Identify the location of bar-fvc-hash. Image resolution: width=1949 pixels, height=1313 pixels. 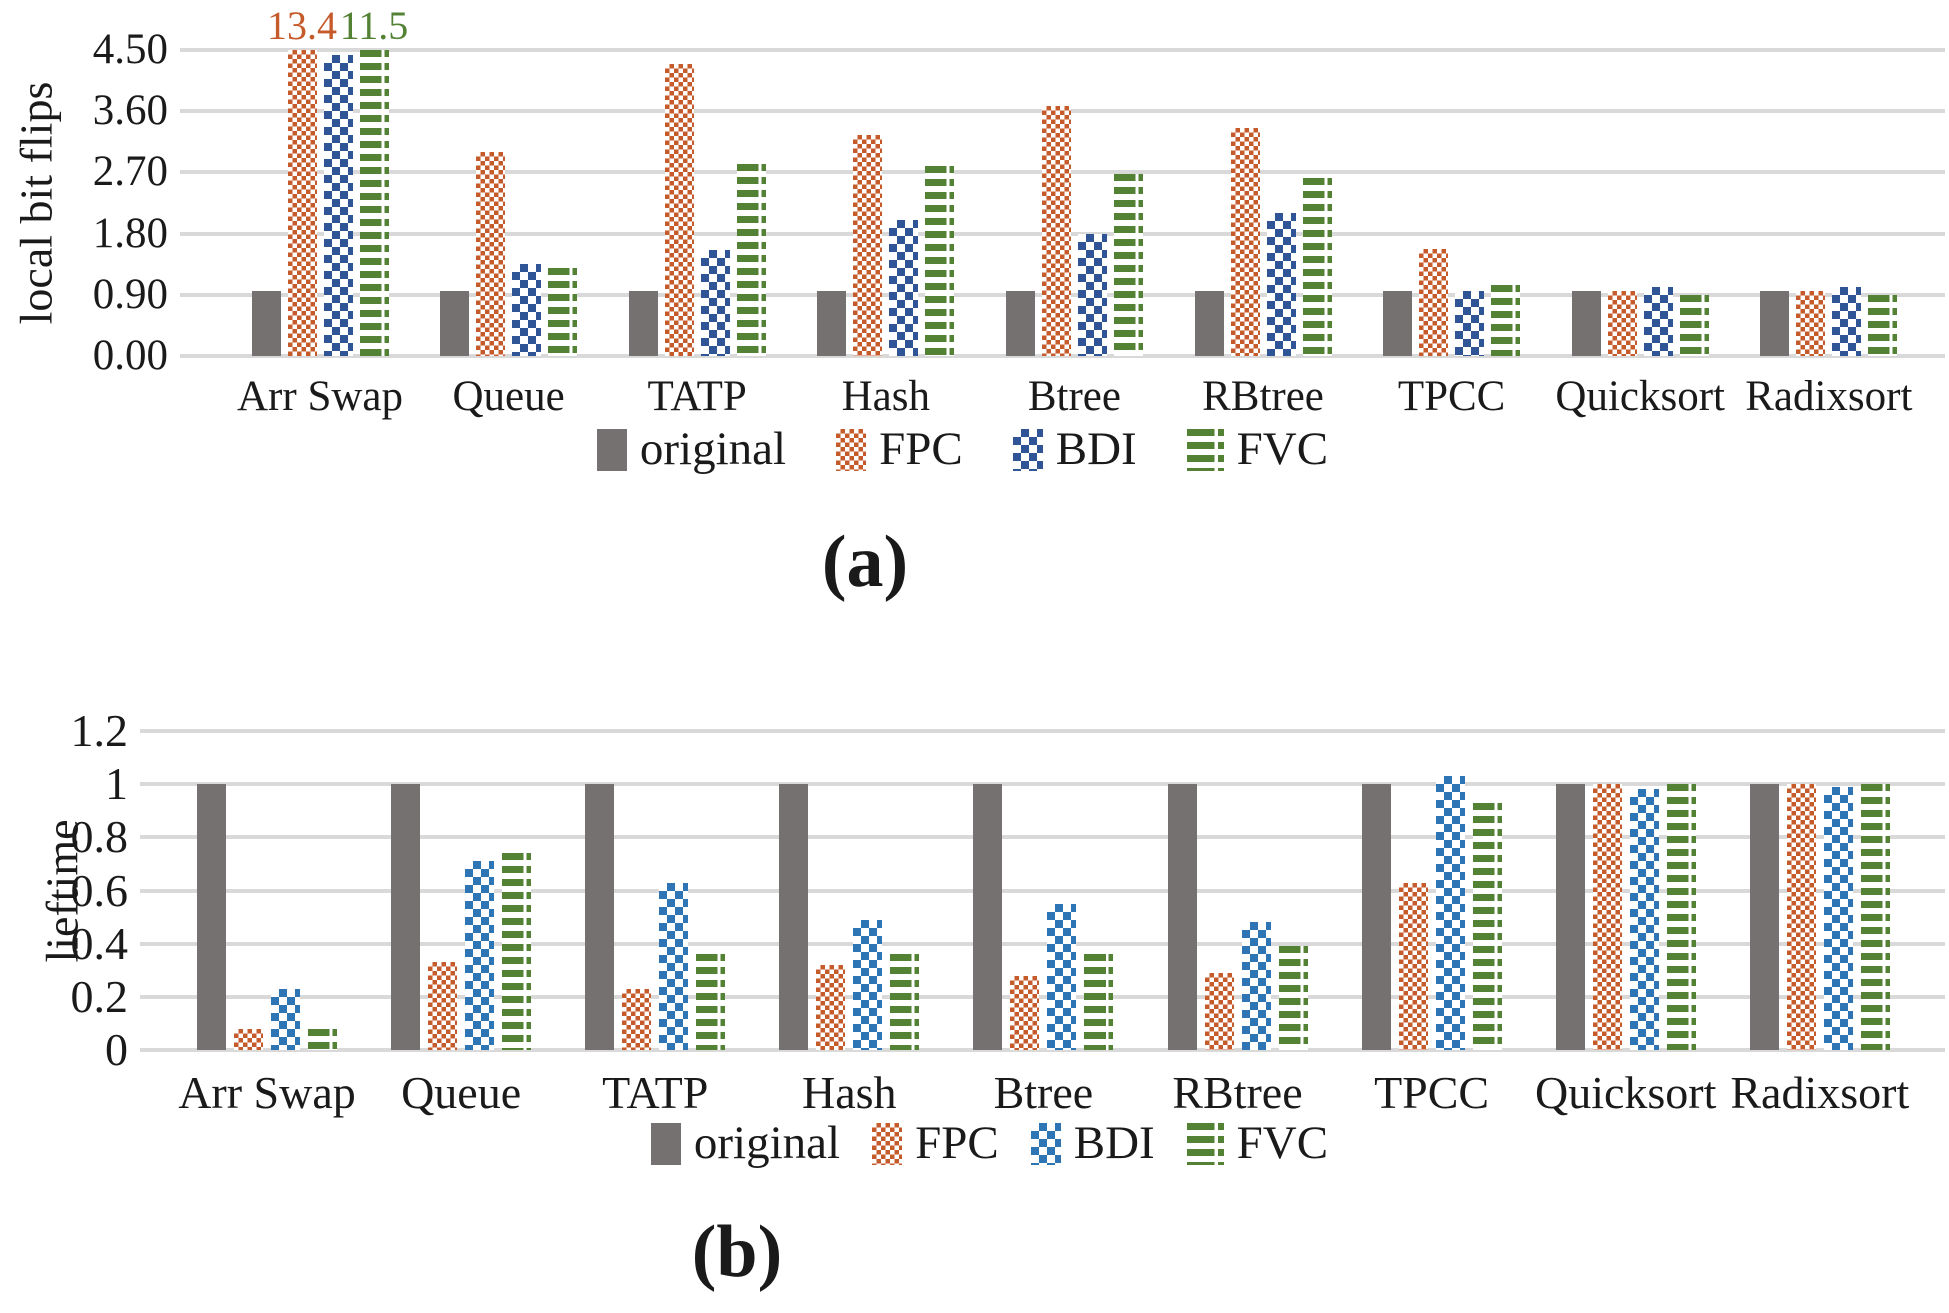
(940, 260).